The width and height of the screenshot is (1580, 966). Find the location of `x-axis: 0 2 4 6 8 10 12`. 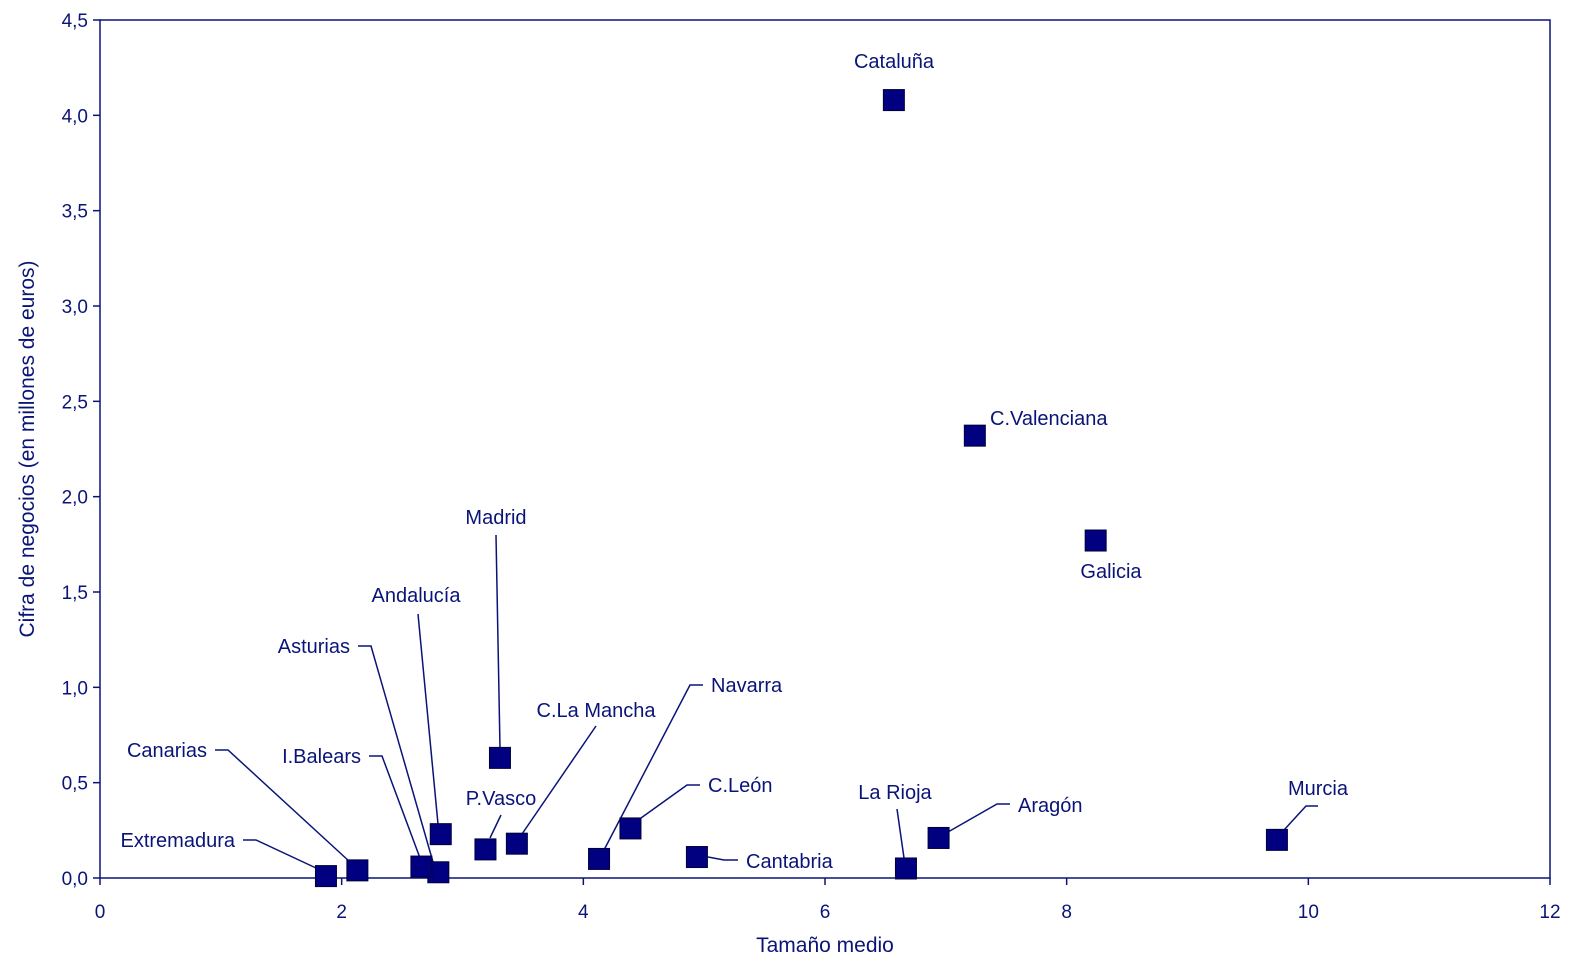

x-axis: 0 2 4 6 8 10 12 is located at coordinates (828, 900).